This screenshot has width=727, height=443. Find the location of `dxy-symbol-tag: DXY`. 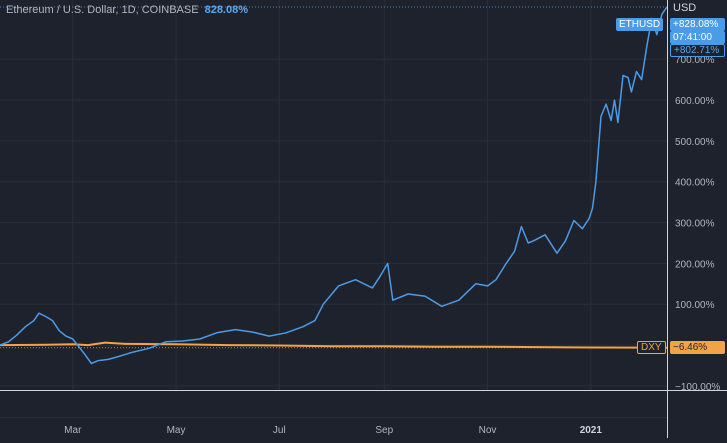

dxy-symbol-tag: DXY is located at coordinates (651, 347).